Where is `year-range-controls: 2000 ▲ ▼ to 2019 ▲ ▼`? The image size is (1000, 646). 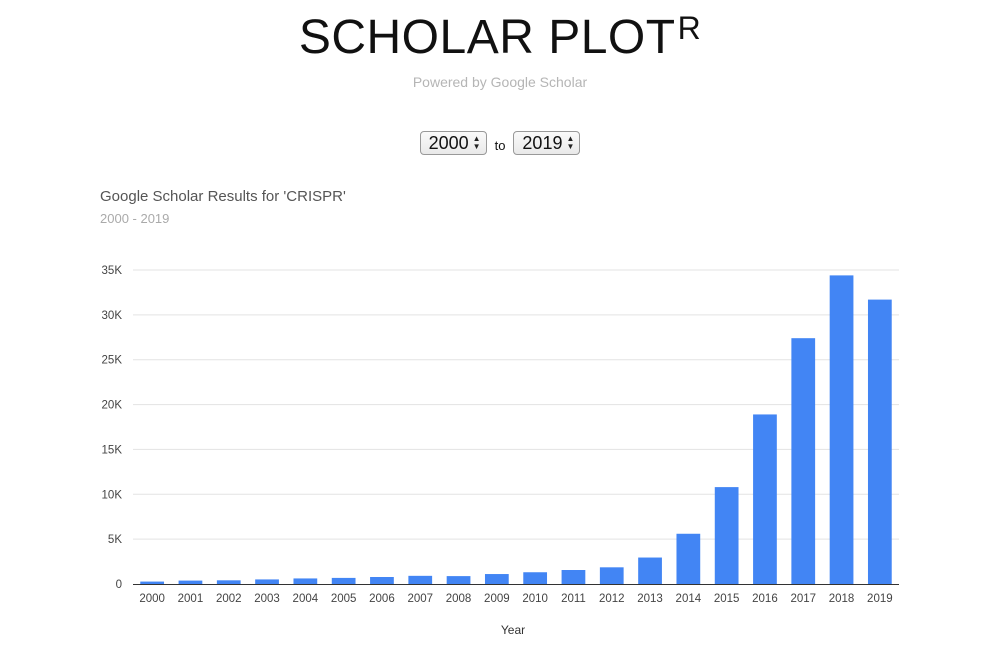
year-range-controls: 2000 ▲ ▼ to 2019 ▲ ▼ is located at coordinates (500, 143).